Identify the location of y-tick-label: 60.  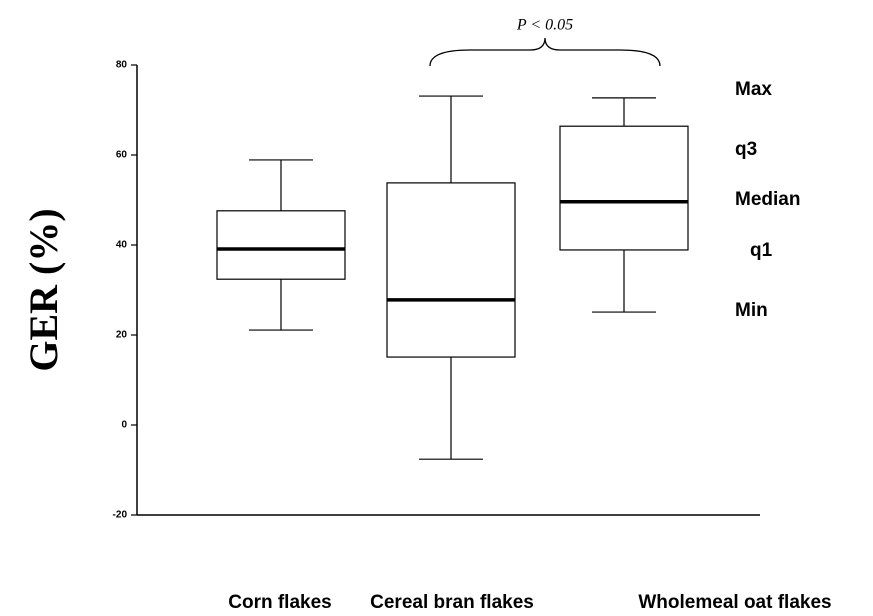
(122, 155).